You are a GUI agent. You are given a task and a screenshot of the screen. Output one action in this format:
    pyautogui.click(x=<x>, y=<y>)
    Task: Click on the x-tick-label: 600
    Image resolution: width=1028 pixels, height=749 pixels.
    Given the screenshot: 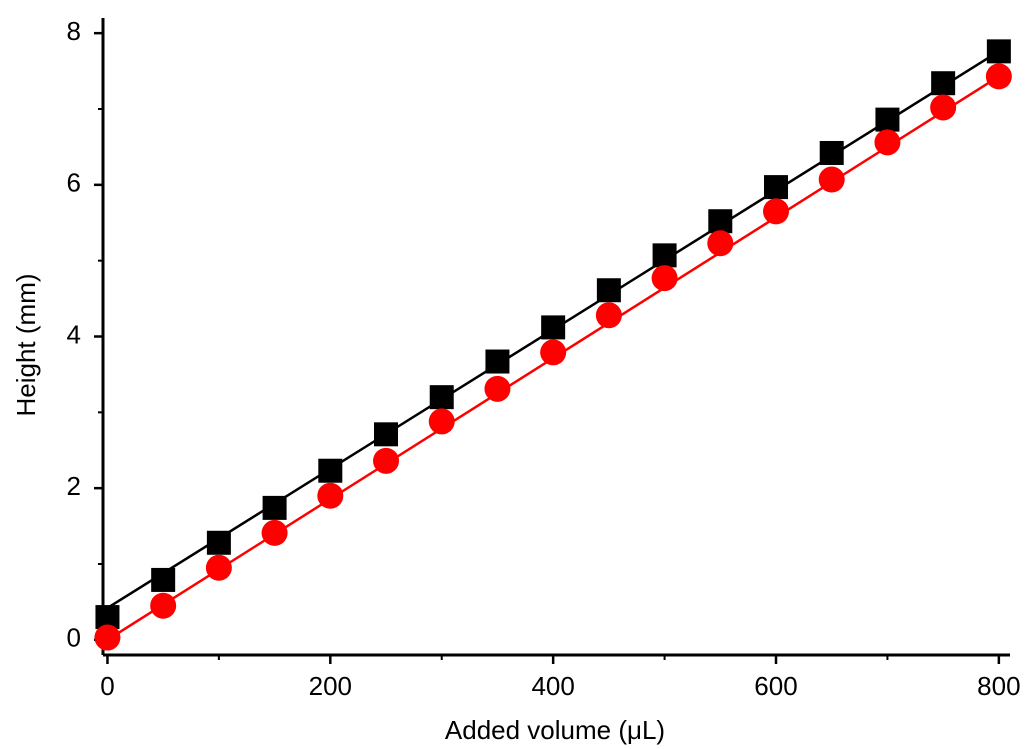 What is the action you would take?
    pyautogui.click(x=775, y=686)
    